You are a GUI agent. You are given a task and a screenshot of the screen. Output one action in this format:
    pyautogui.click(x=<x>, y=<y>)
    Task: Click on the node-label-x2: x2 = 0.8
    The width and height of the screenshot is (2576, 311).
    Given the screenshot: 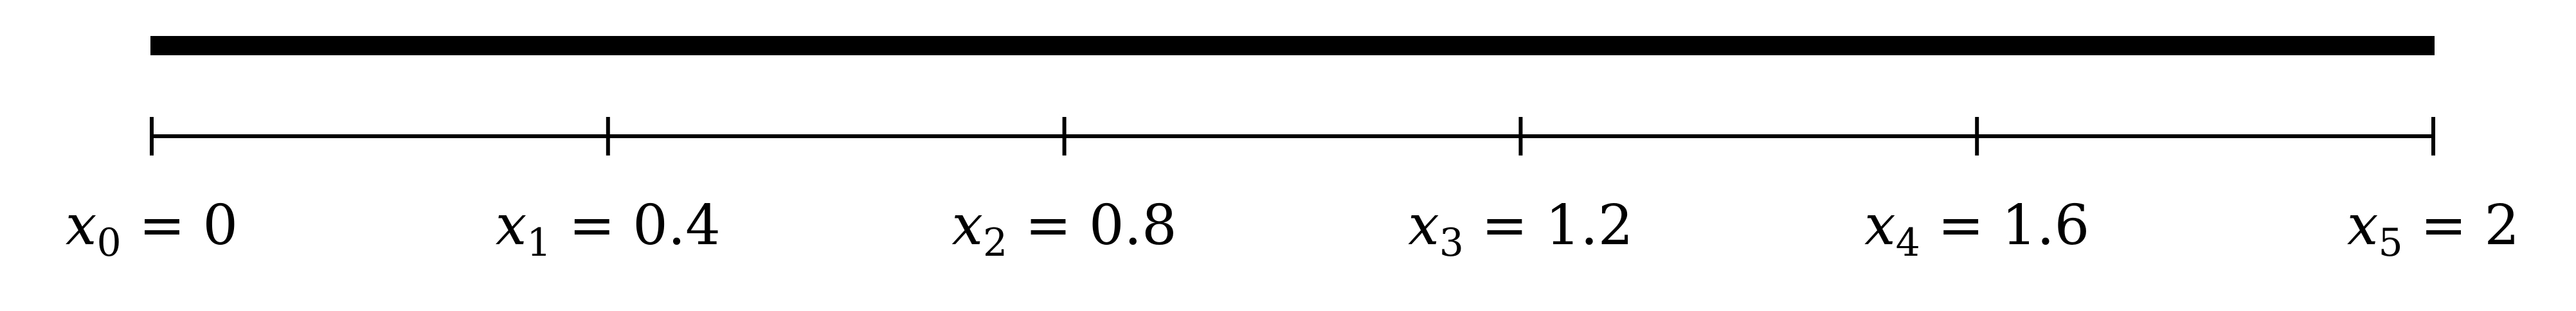 What is the action you would take?
    pyautogui.click(x=1063, y=229)
    